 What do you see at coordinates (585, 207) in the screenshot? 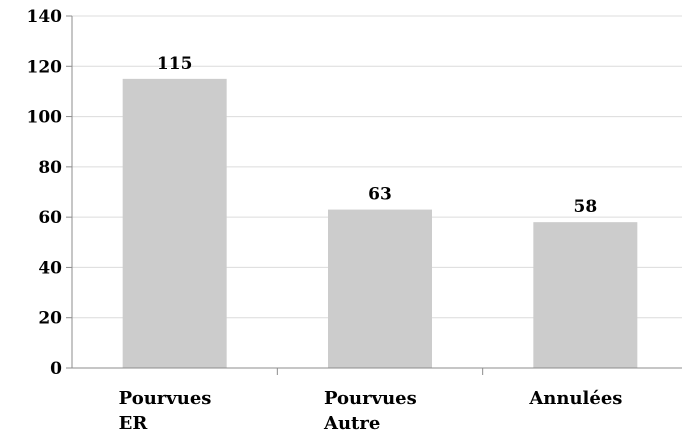
I see `bar-data-label: 58` at bounding box center [585, 207].